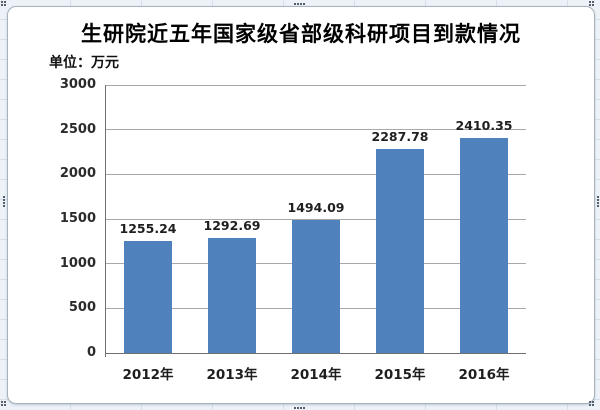 This screenshot has width=600, height=410. What do you see at coordinates (232, 225) in the screenshot?
I see `bar-value-label: 1292.69` at bounding box center [232, 225].